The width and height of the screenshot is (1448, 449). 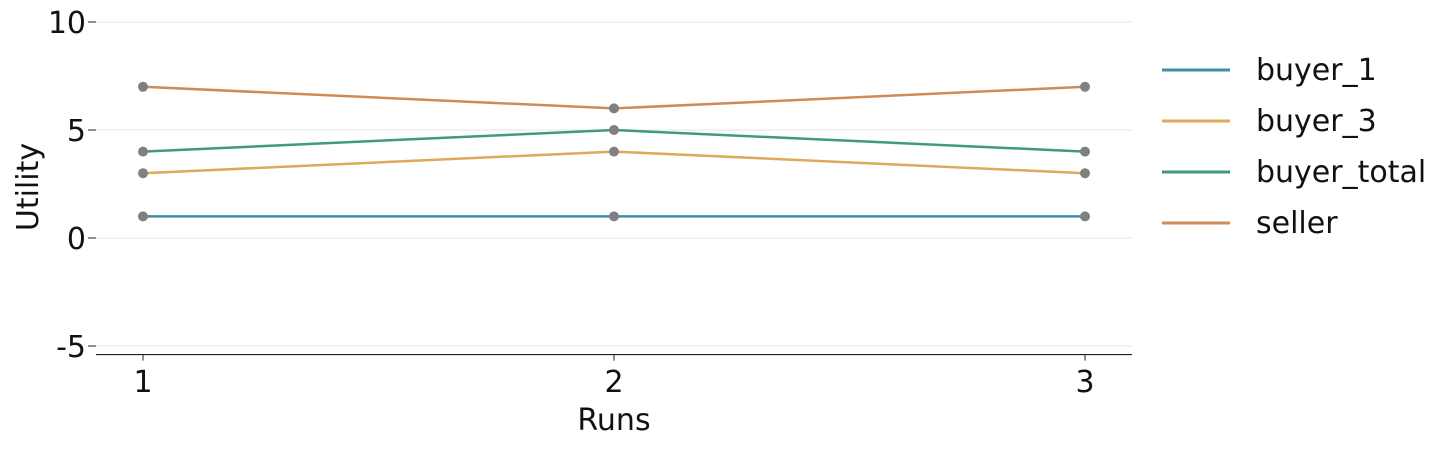 I want to click on x-tick-label: 3, so click(x=1084, y=382).